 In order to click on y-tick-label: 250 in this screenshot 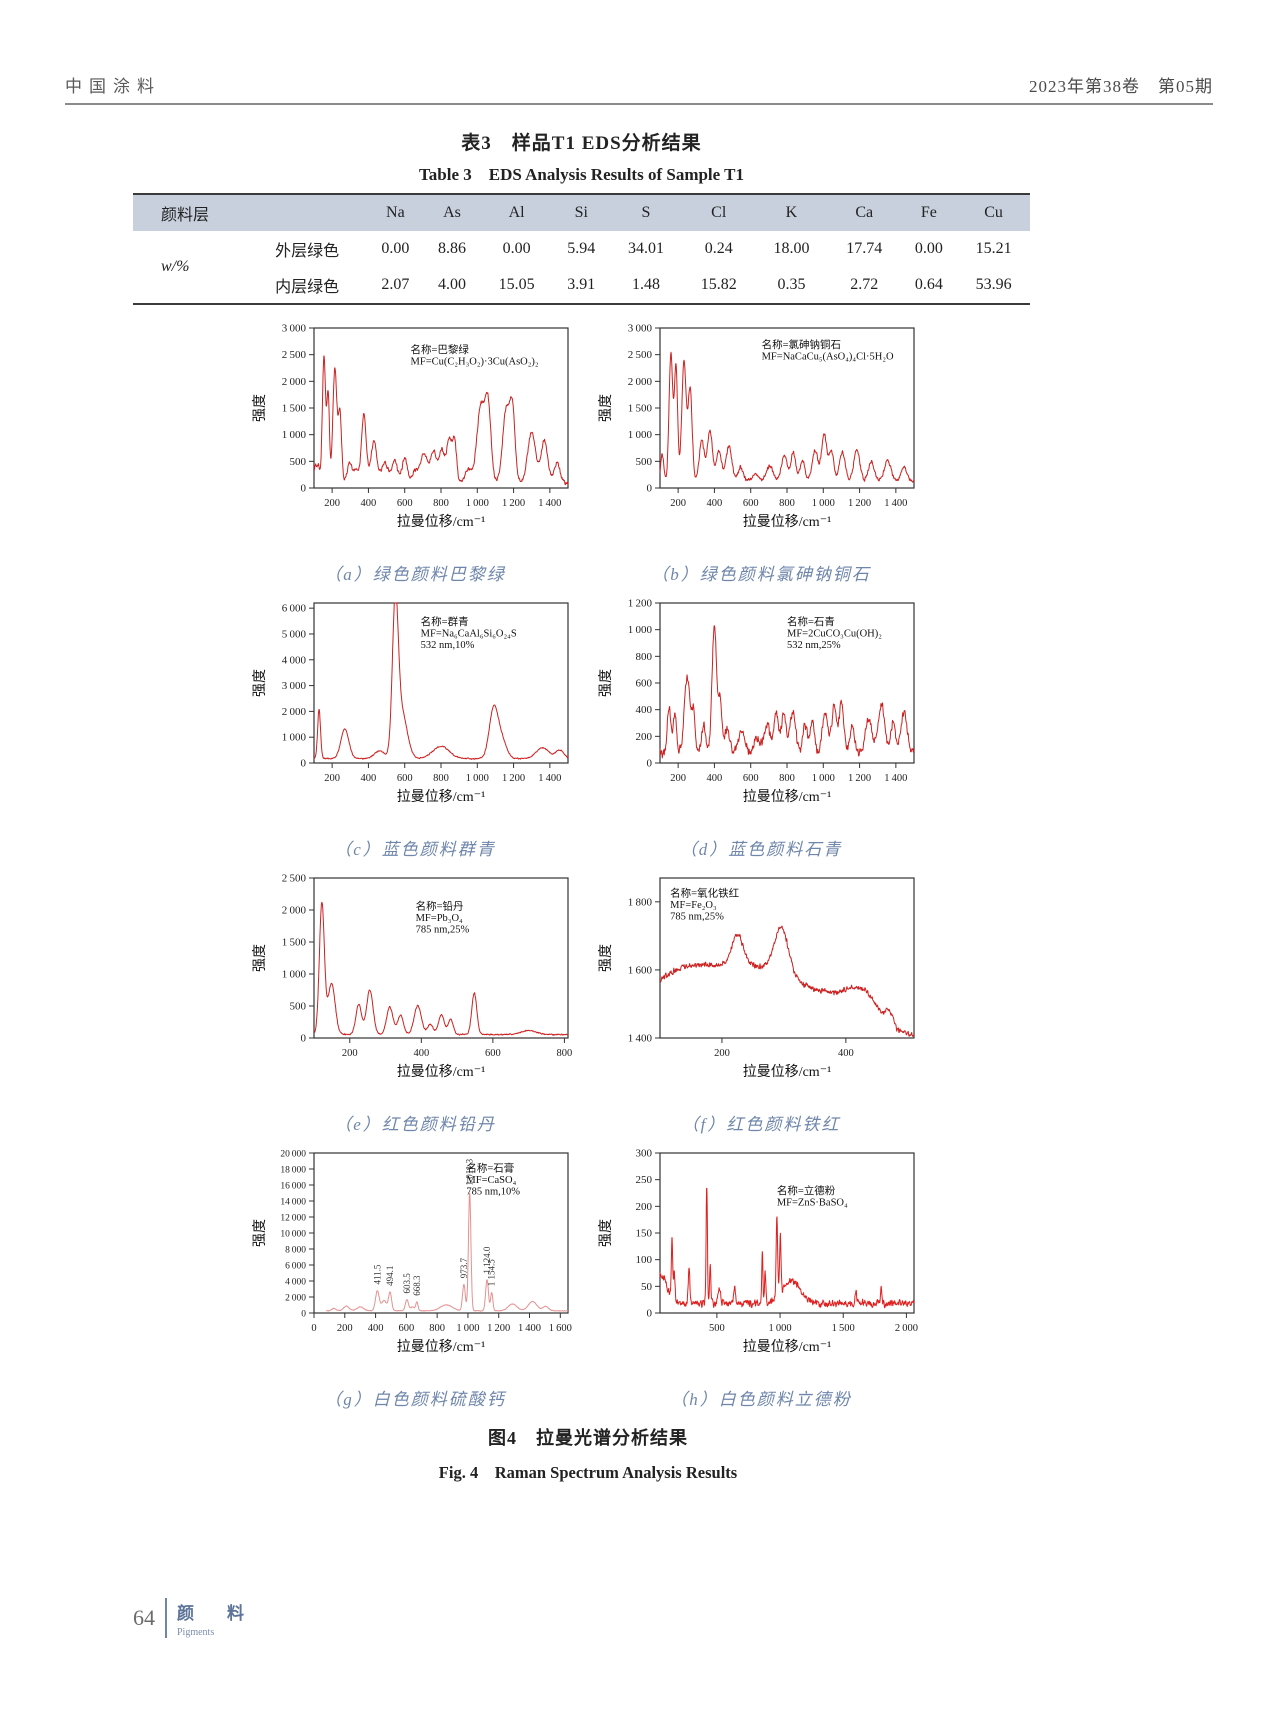, I will do `click(644, 1180)`.